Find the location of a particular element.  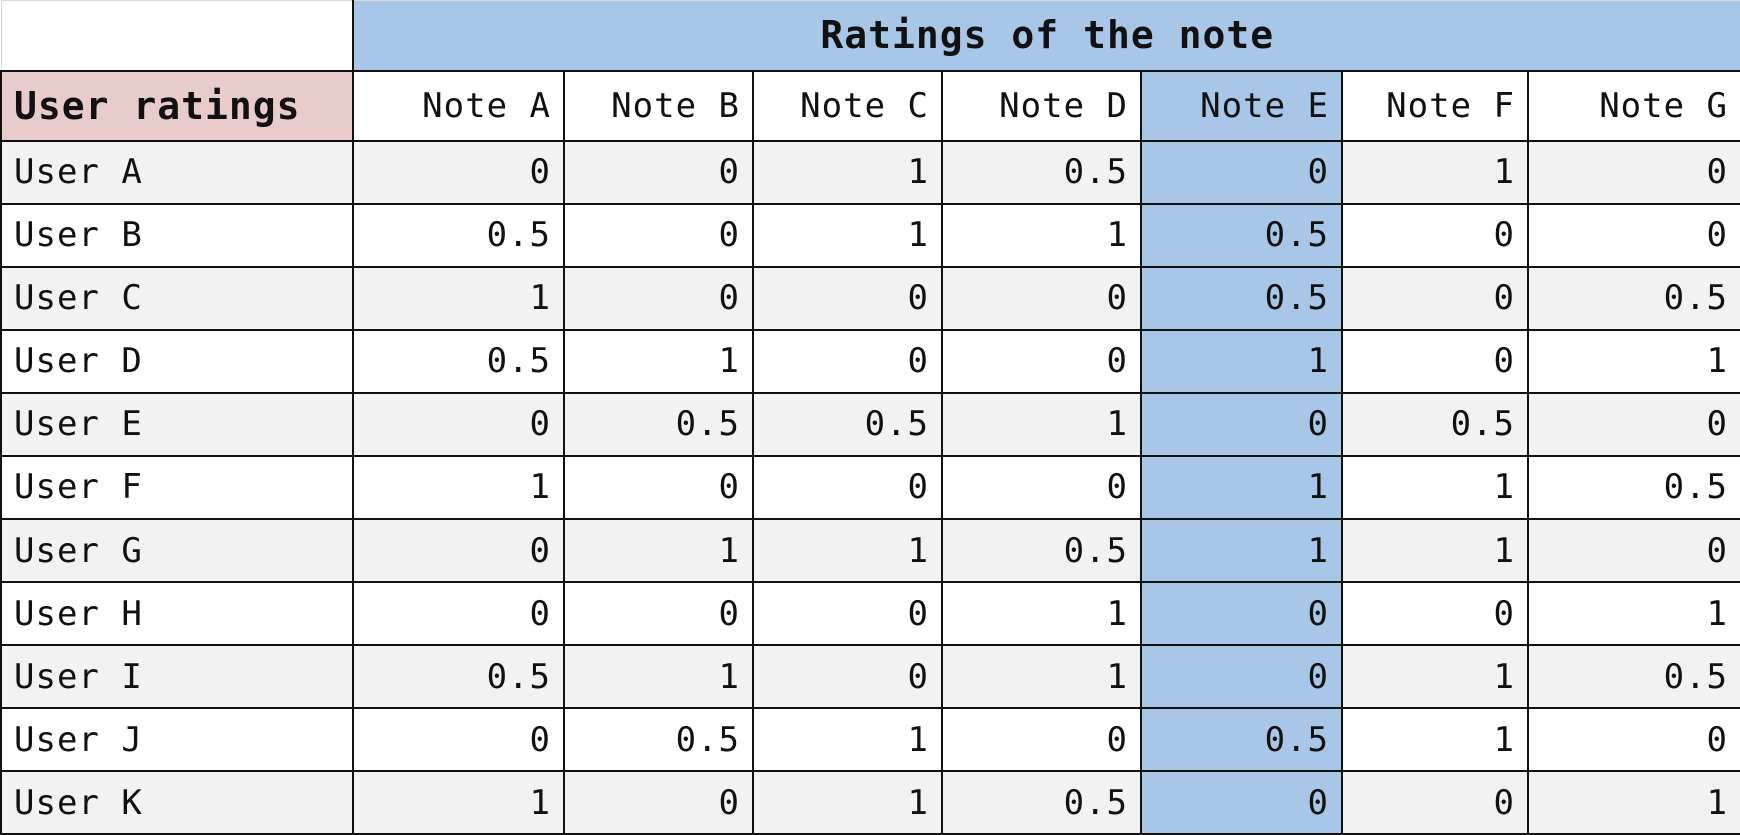

table-row: User J 0 0.5 1 0 0.5 1 0 is located at coordinates (870, 740).